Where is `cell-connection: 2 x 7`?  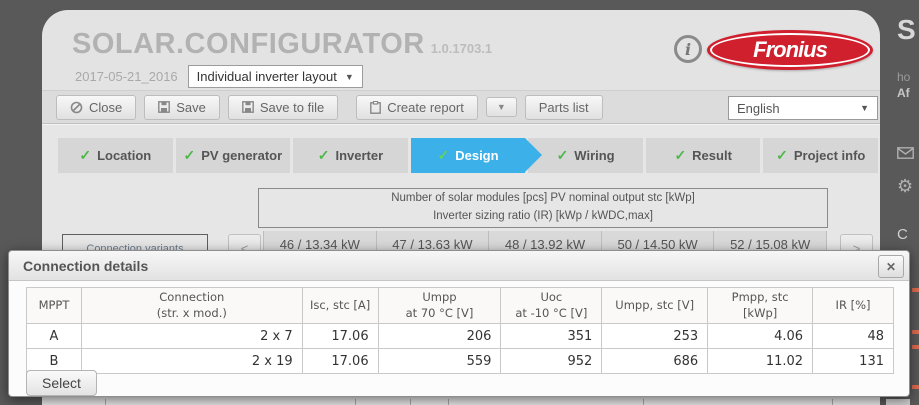 cell-connection: 2 x 7 is located at coordinates (191, 336).